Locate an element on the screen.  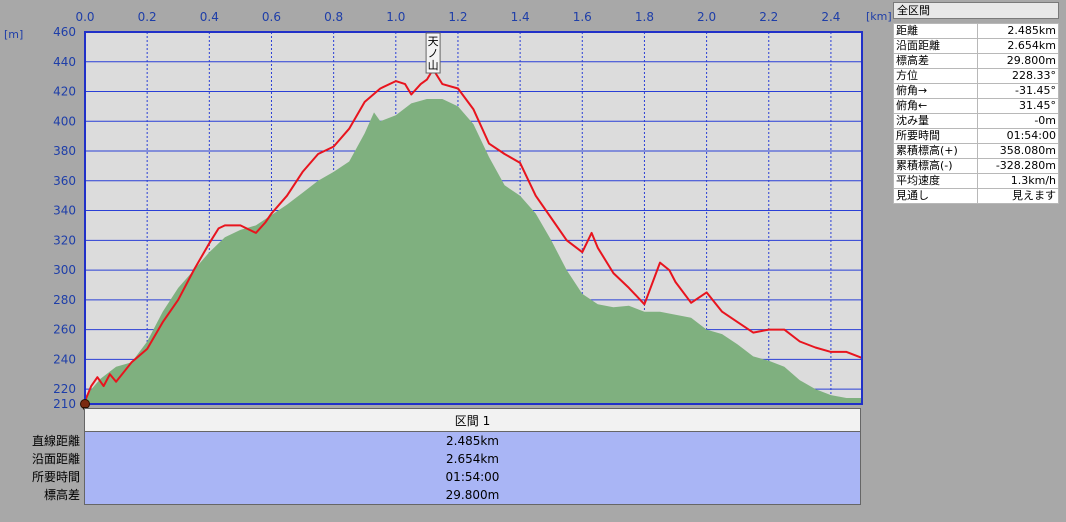
section-label: 標高差 is located at coordinates (61, 495).